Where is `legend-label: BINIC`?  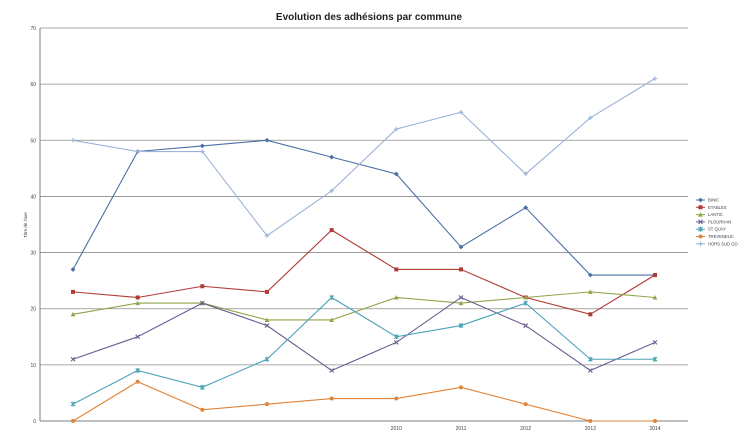
legend-label: BINIC is located at coordinates (713, 200).